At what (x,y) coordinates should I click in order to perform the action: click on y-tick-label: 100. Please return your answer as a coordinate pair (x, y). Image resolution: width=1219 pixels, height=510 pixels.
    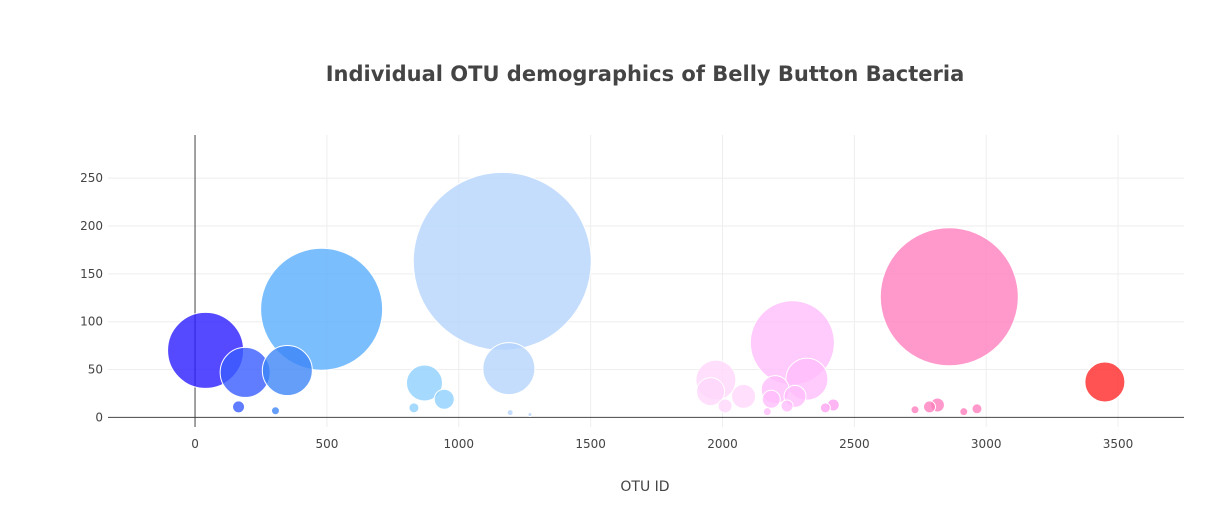
    Looking at the image, I should click on (91, 322).